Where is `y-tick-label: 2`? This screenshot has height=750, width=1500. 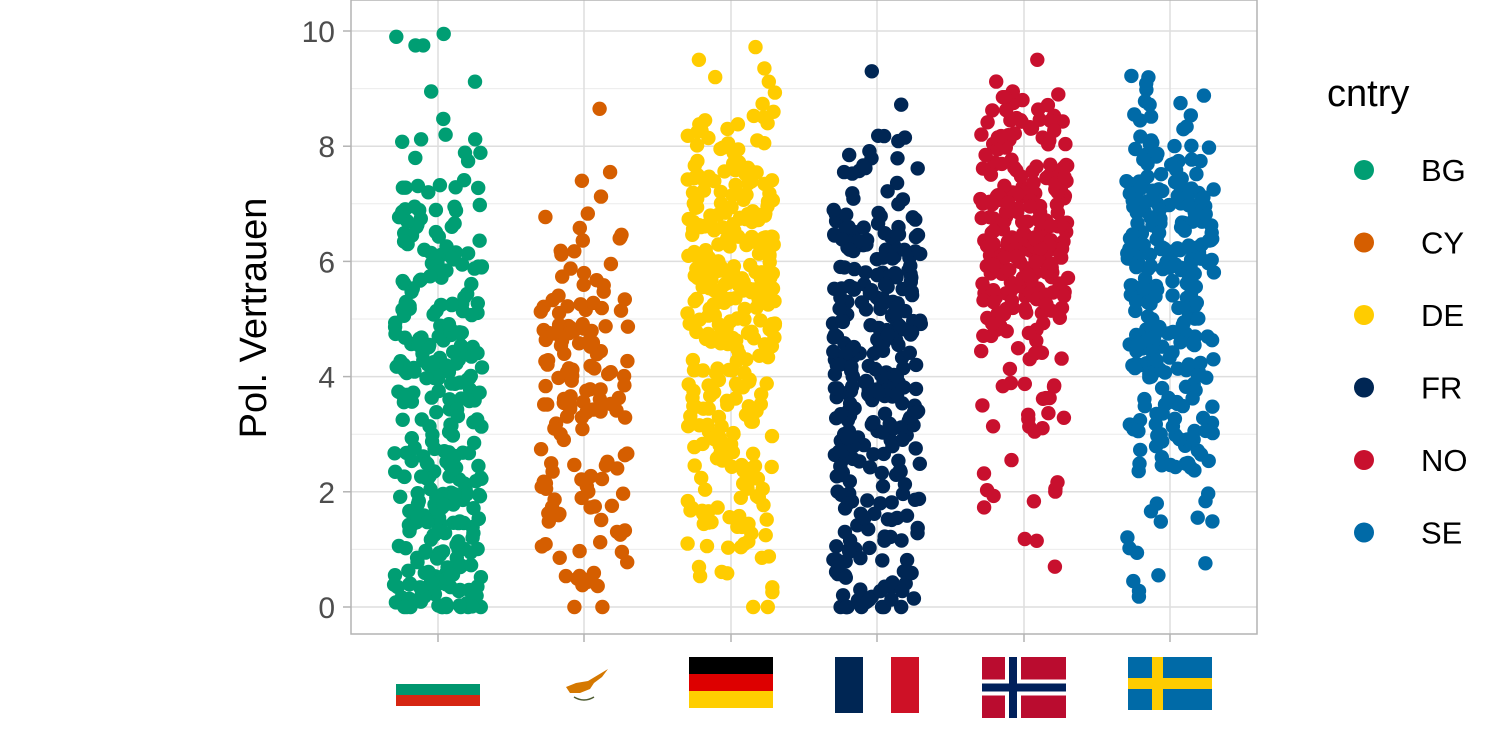 y-tick-label: 2 is located at coordinates (326, 493).